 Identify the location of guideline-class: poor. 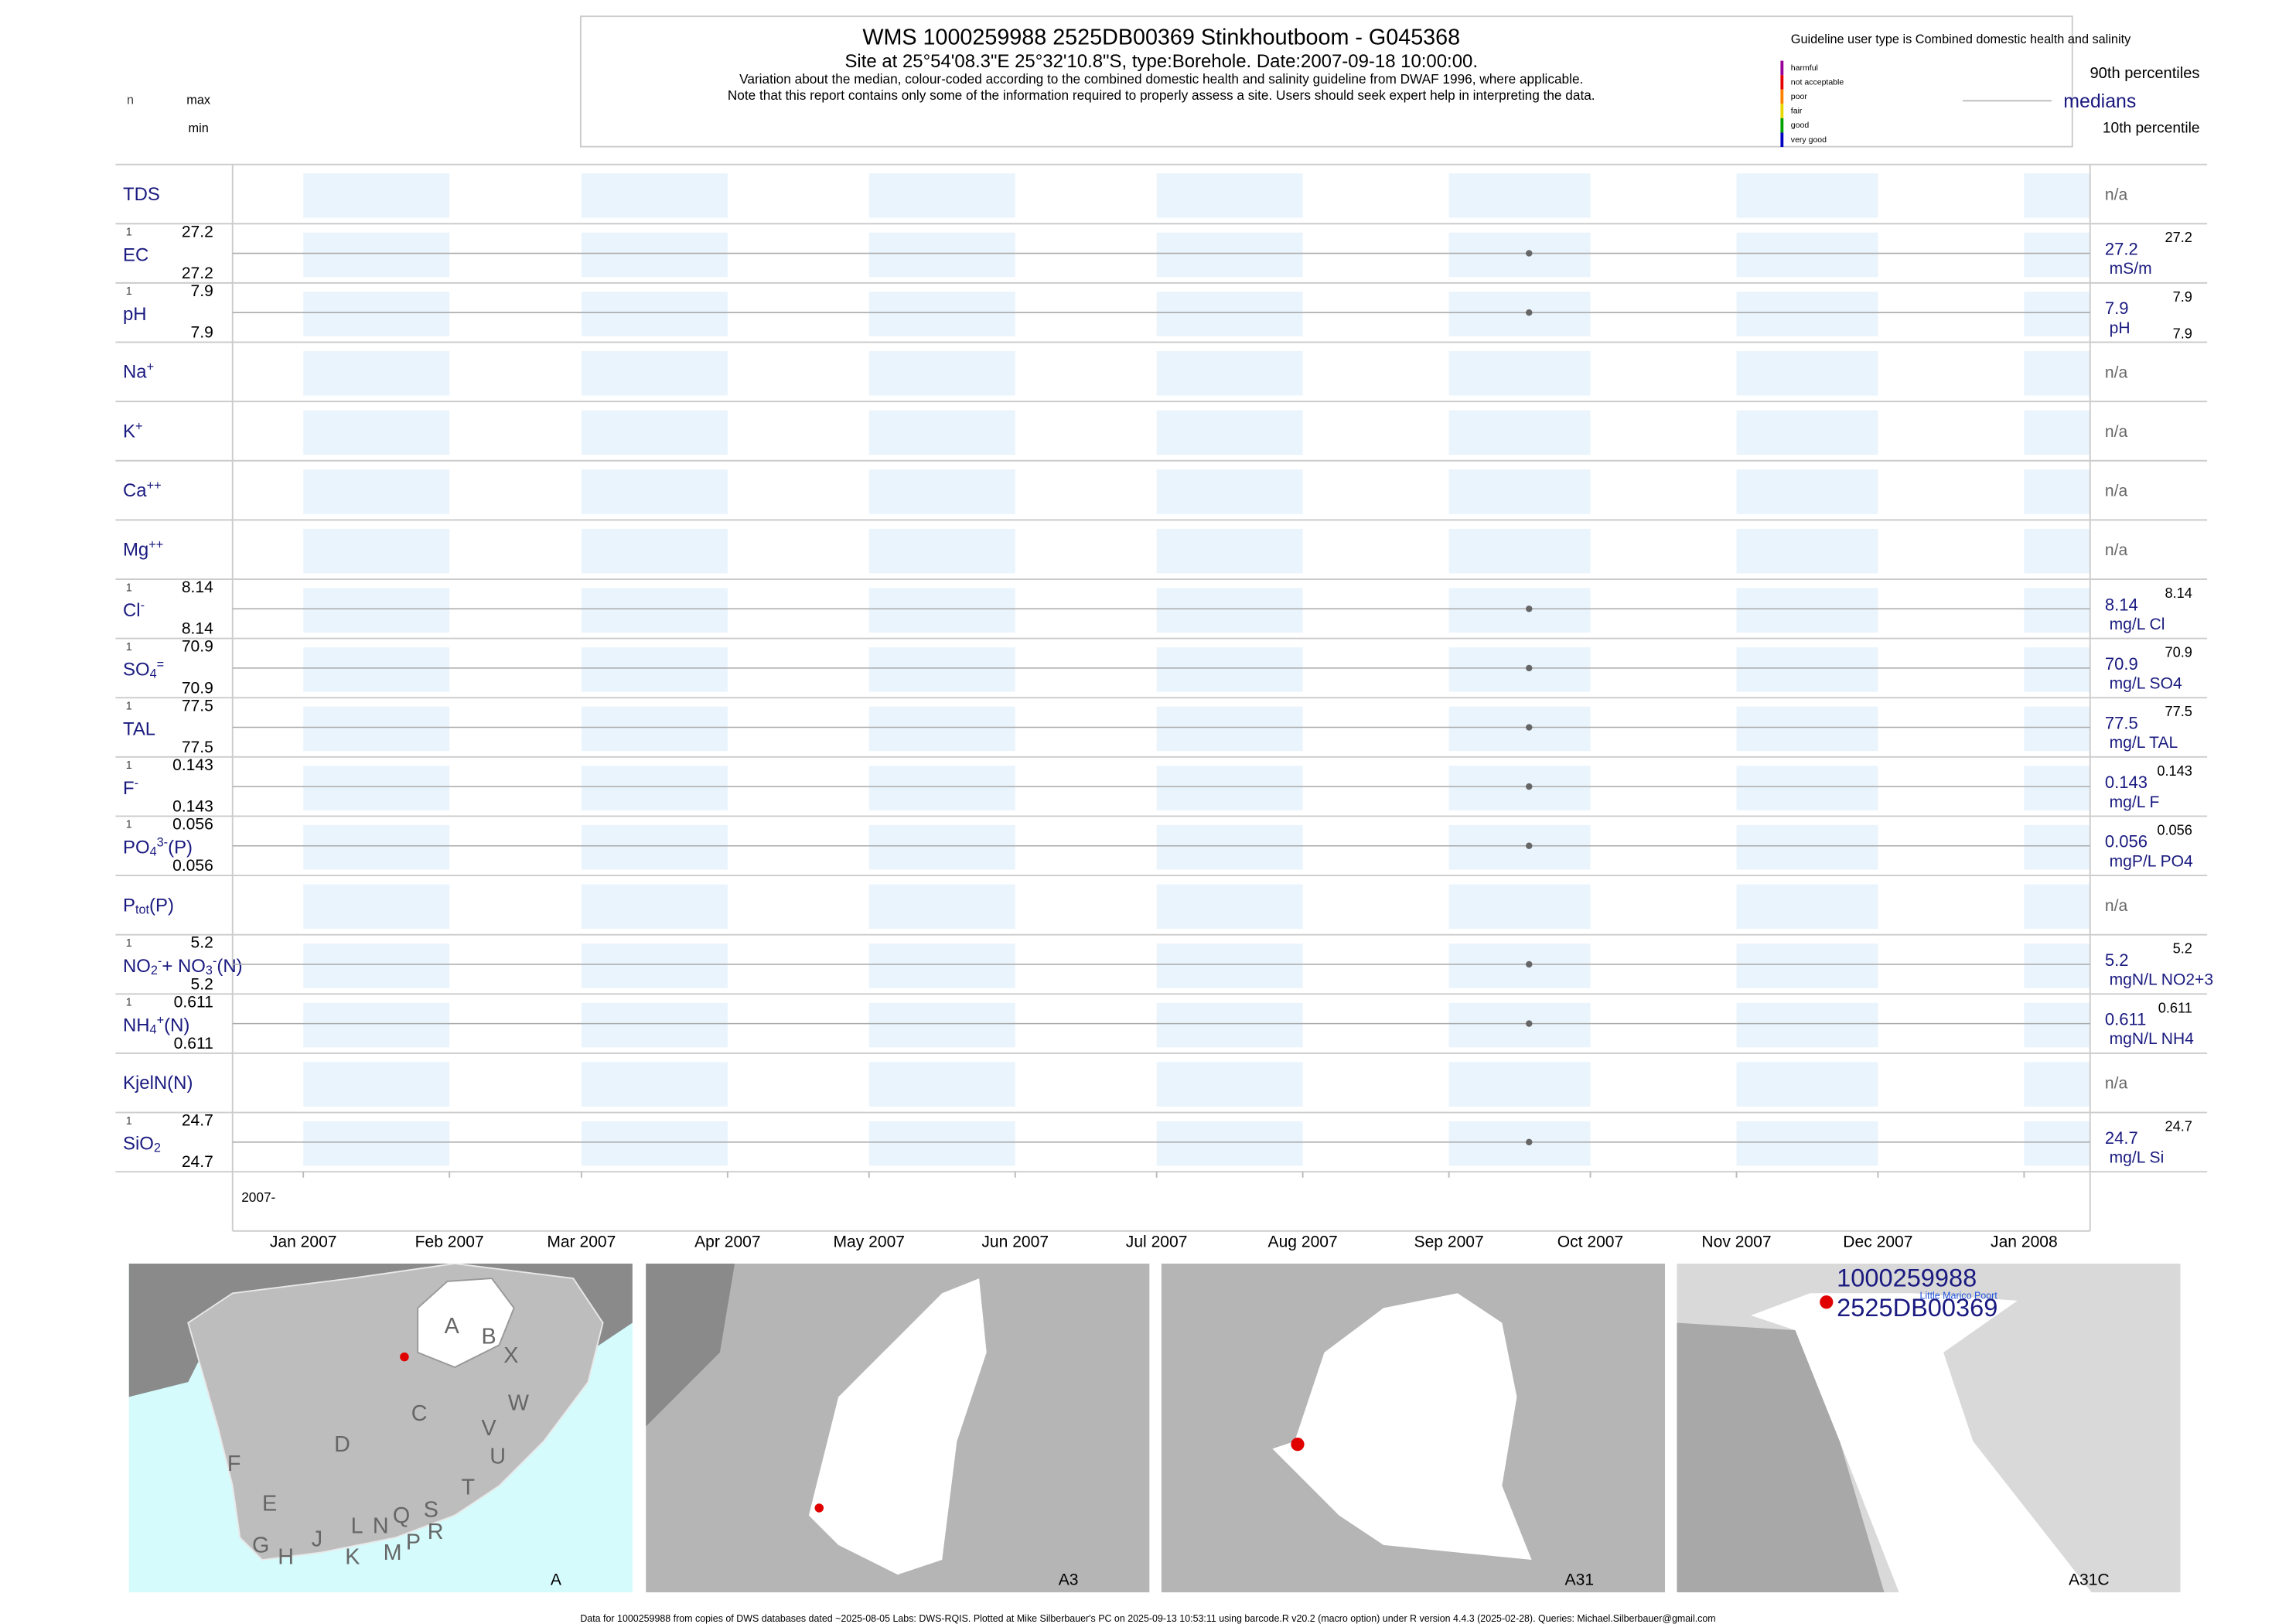
(1799, 96).